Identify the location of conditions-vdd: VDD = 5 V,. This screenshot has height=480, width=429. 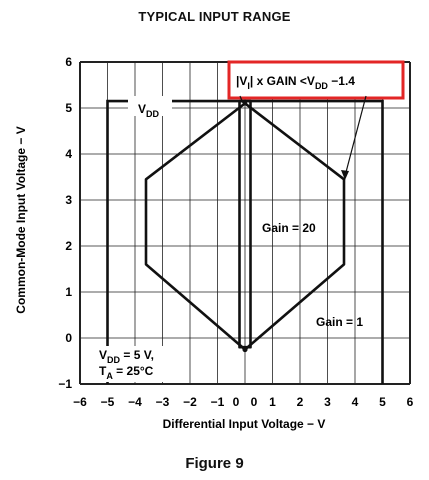
(126, 356).